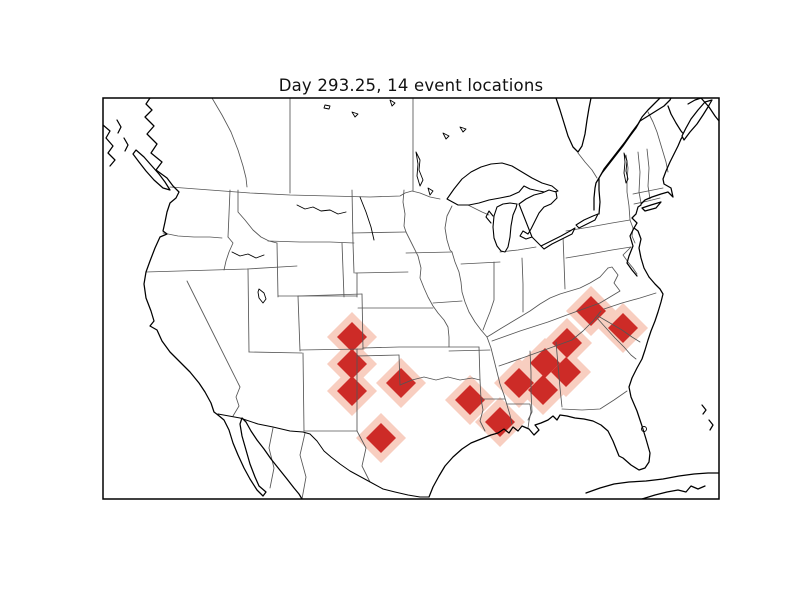 Image resolution: width=800 pixels, height=600 pixels. Describe the element at coordinates (411, 85) in the screenshot. I see `plot-title: Day 293.25, 14 event locations` at that location.